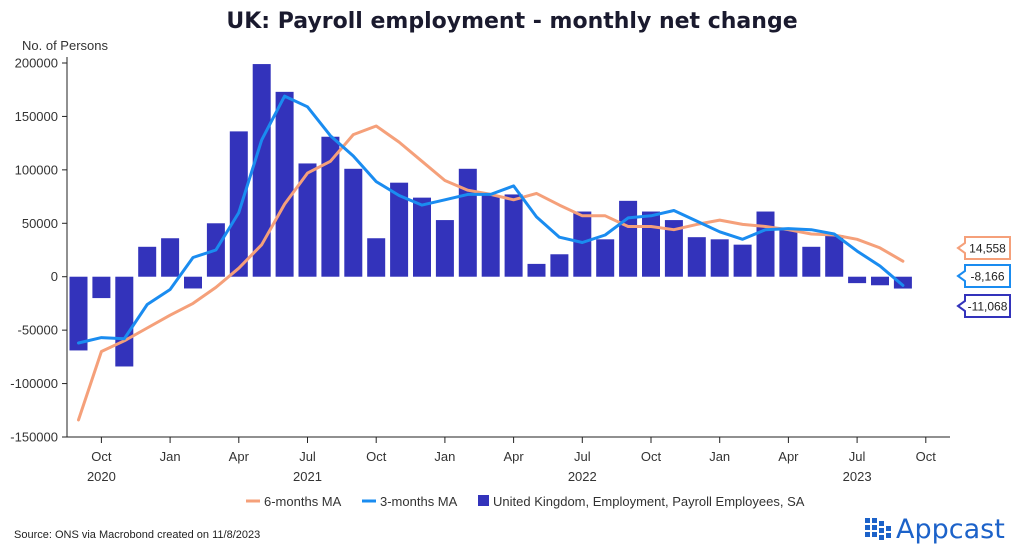 The width and height of the screenshot is (1024, 554). I want to click on end-value-label: -11,068, so click(988, 307).